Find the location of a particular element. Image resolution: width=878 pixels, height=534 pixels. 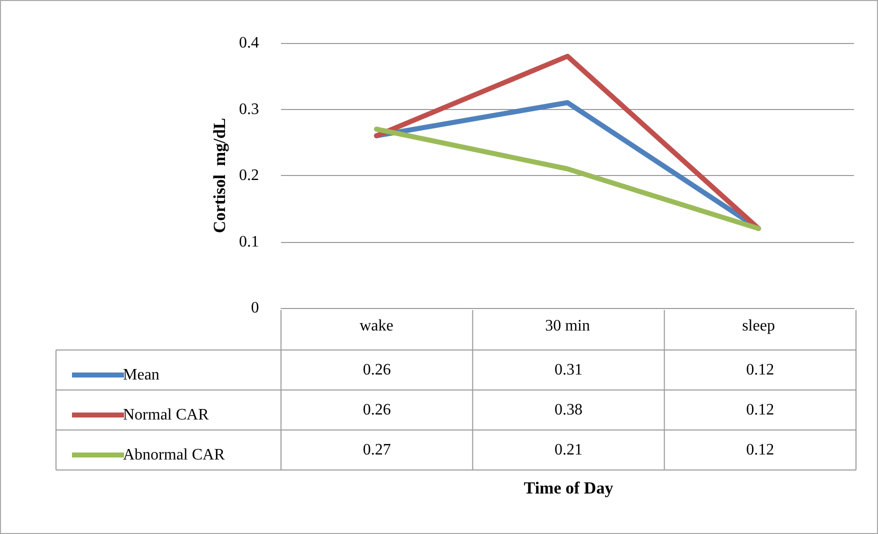

y-tick-label: 0.1 is located at coordinates (249, 241).